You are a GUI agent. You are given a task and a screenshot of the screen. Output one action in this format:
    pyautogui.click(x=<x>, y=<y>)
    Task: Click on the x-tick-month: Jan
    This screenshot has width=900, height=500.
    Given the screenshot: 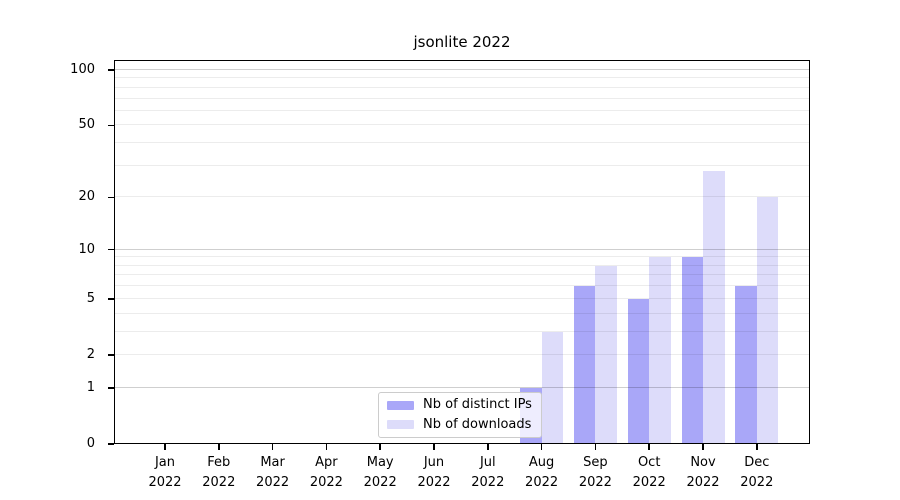 What is the action you would take?
    pyautogui.click(x=165, y=462)
    